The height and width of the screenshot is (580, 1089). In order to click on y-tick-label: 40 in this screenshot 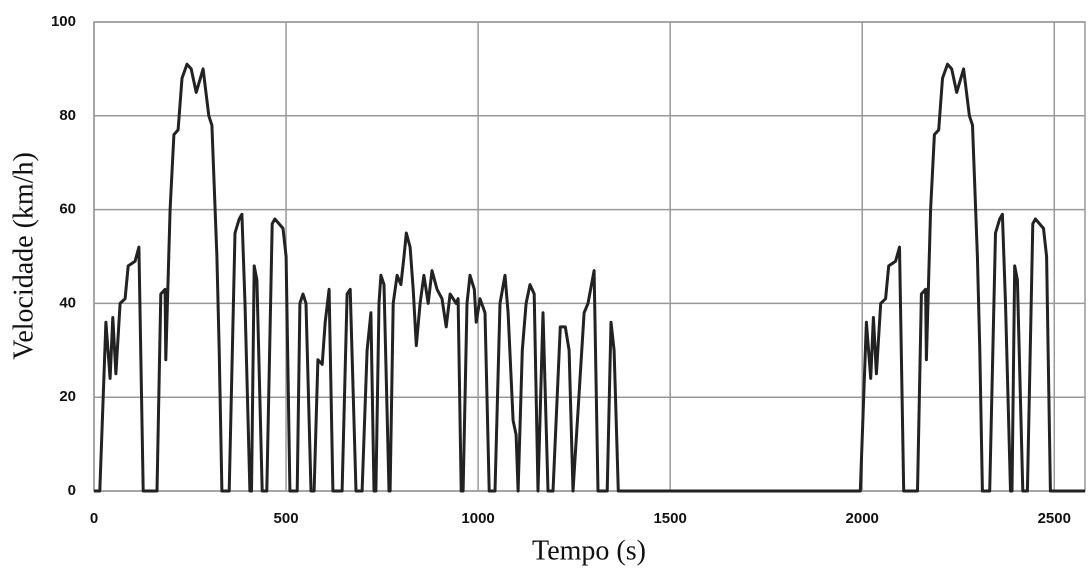, I will do `click(67, 302)`.